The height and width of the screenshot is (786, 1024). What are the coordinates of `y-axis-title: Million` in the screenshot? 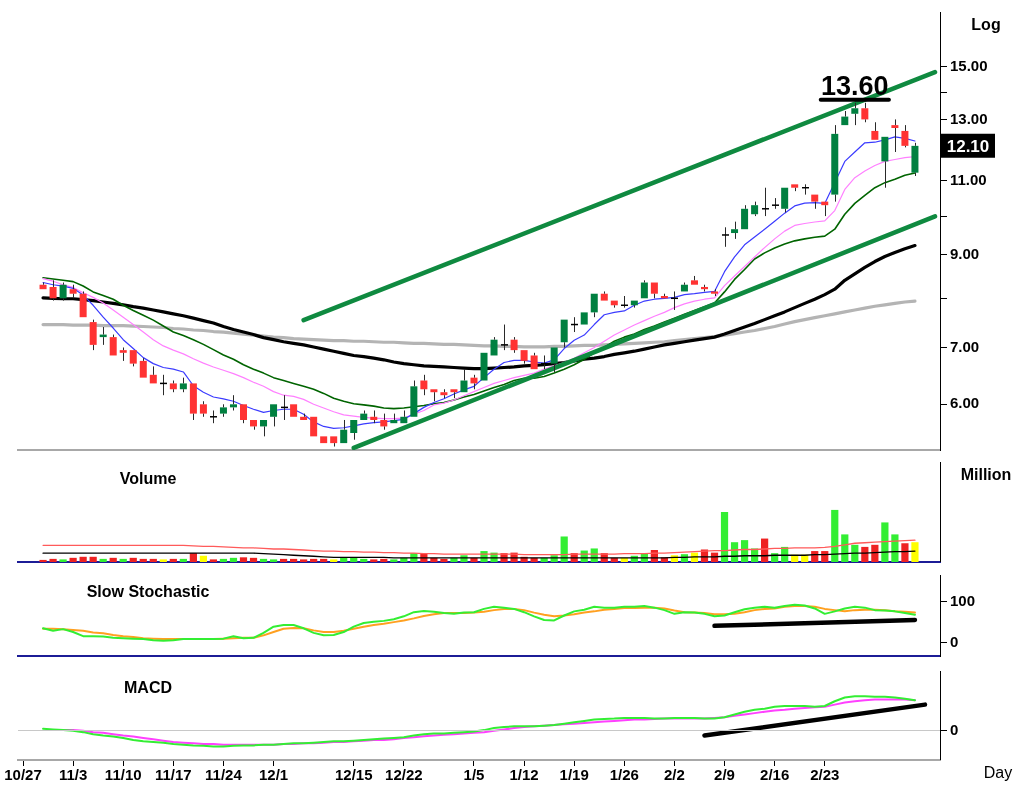 It's located at (986, 475).